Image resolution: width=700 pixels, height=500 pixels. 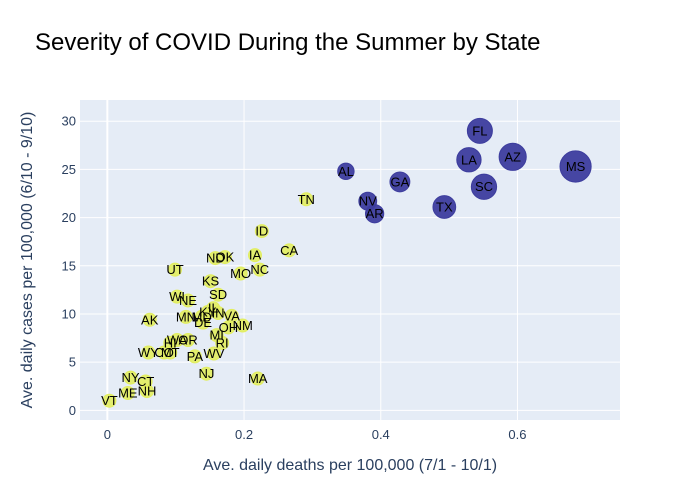 I want to click on y-tick-label: 30, so click(x=69, y=121).